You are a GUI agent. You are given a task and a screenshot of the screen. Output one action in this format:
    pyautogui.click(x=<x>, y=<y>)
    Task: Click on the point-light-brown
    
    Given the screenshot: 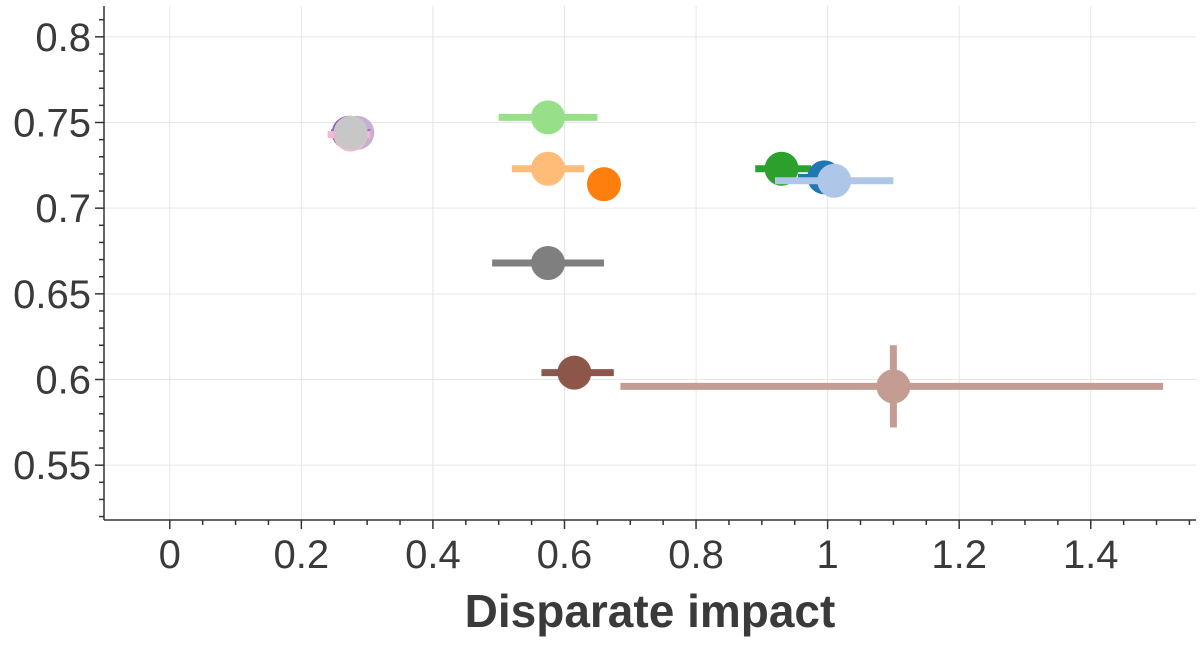 What is the action you would take?
    pyautogui.click(x=892, y=386)
    